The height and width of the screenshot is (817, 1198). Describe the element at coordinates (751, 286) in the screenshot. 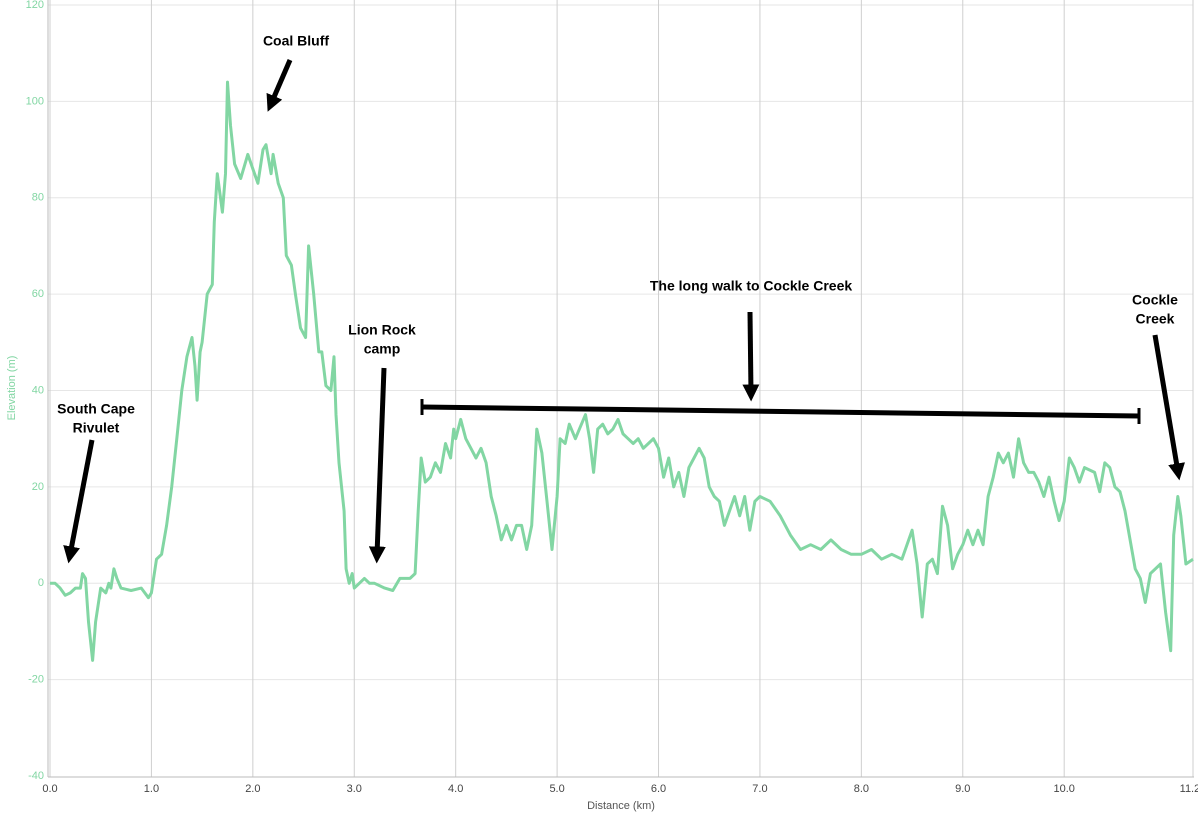

I see `annotation: The long walk to Cockle Creek` at that location.